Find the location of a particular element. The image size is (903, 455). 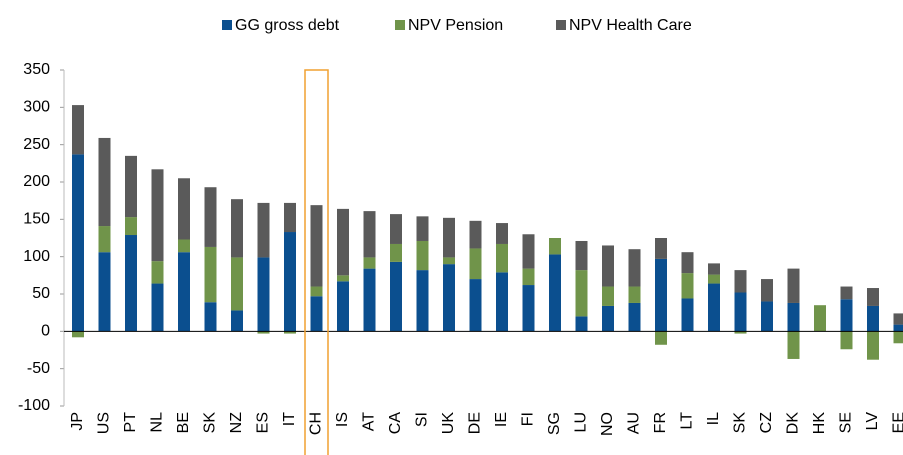

x-tick-label: AT is located at coordinates (369, 421).